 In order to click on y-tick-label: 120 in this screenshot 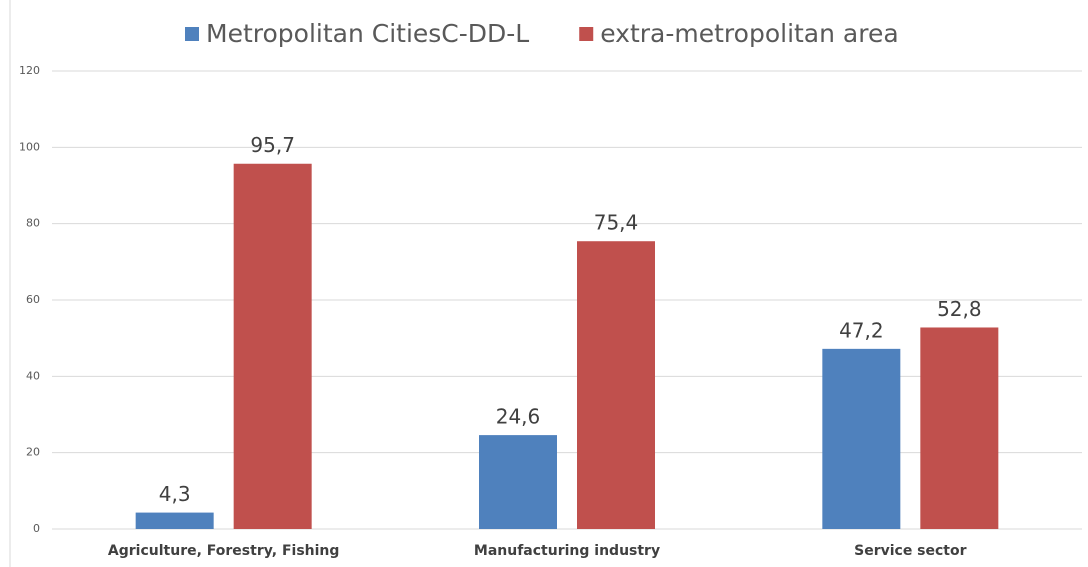, I will do `click(29, 70)`.